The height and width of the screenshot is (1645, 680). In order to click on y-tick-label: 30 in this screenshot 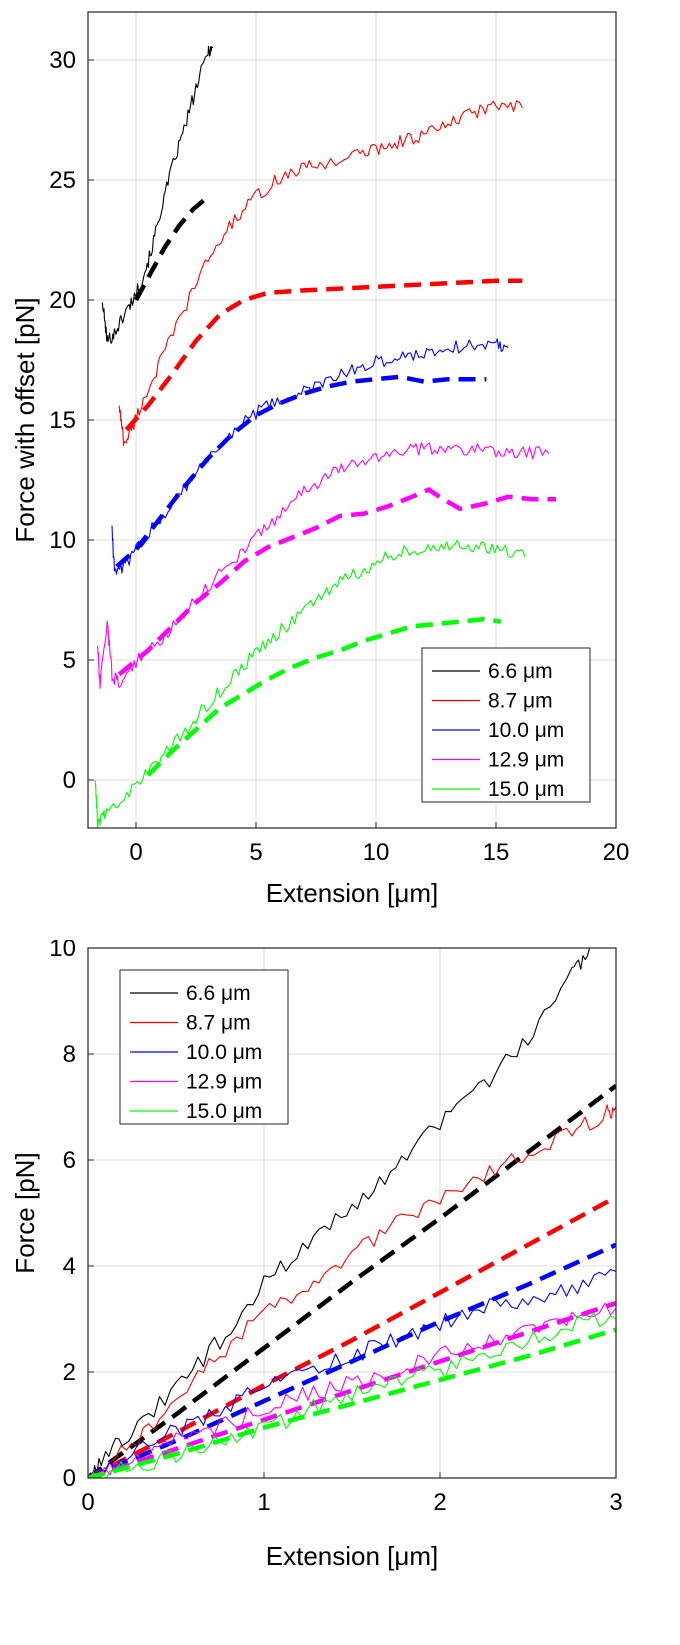, I will do `click(62, 60)`.